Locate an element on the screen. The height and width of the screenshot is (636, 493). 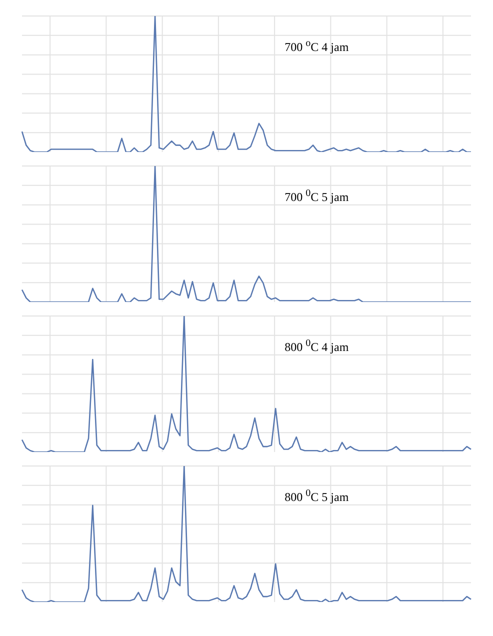
text: 800 $^{0}$C 4 jam is located at coordinates (316, 346).